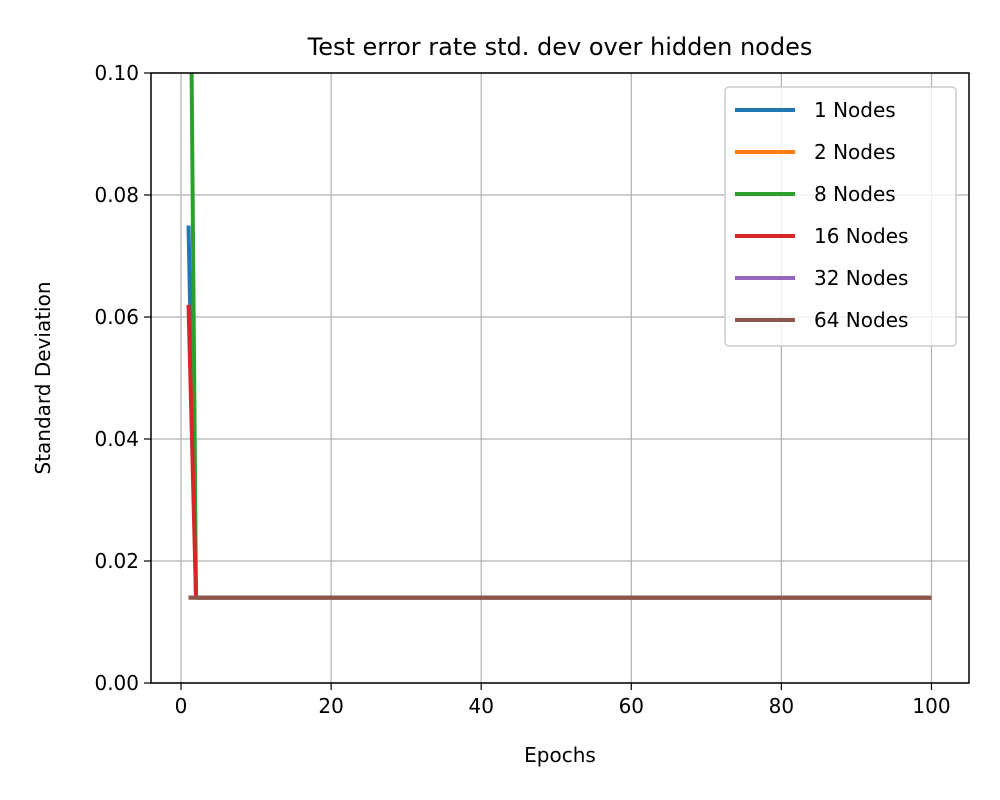 This screenshot has height=800, width=1000. I want to click on x-tick-label: 20, so click(330, 706).